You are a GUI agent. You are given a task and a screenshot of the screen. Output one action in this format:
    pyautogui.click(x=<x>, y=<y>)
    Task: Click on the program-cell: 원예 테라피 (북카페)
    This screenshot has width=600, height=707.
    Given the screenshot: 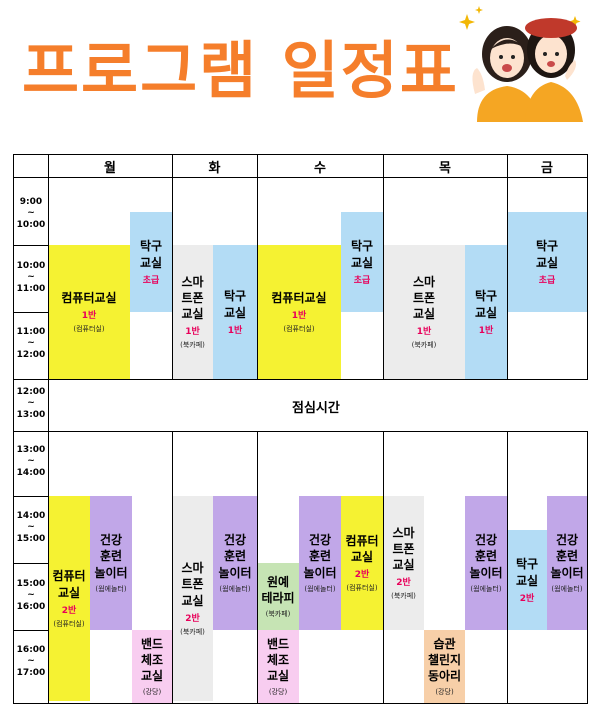 What is the action you would take?
    pyautogui.click(x=278, y=596)
    